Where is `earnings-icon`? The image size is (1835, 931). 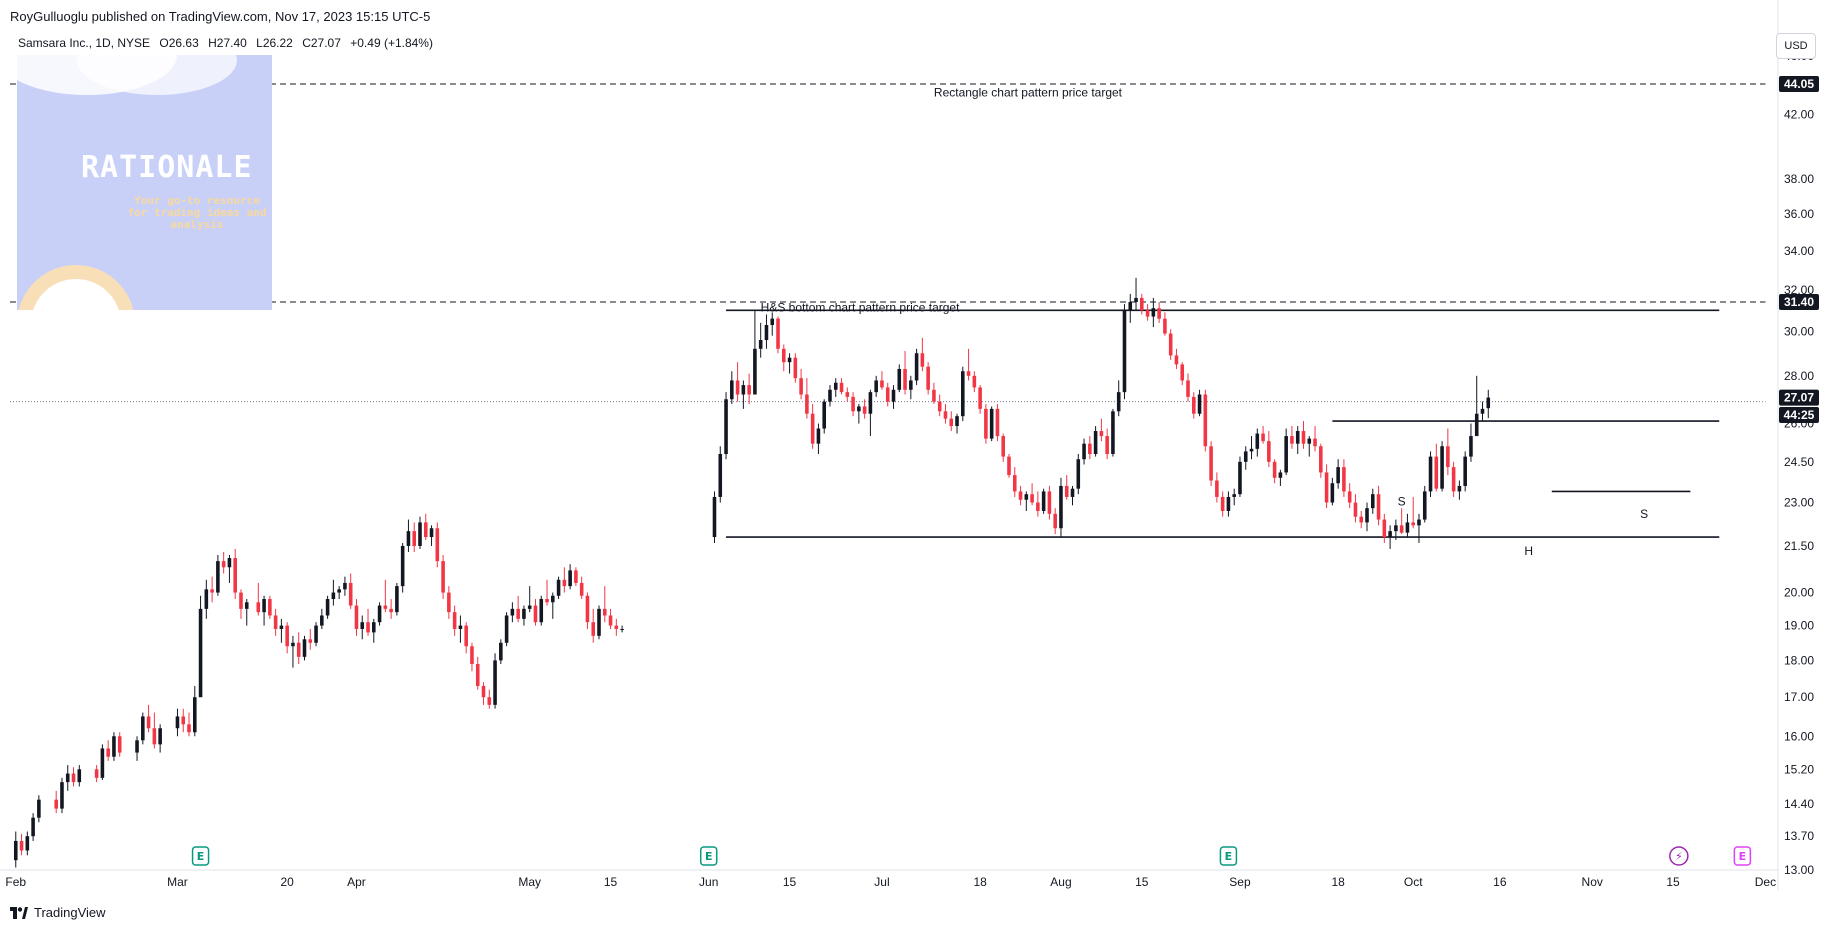
earnings-icon is located at coordinates (200, 856).